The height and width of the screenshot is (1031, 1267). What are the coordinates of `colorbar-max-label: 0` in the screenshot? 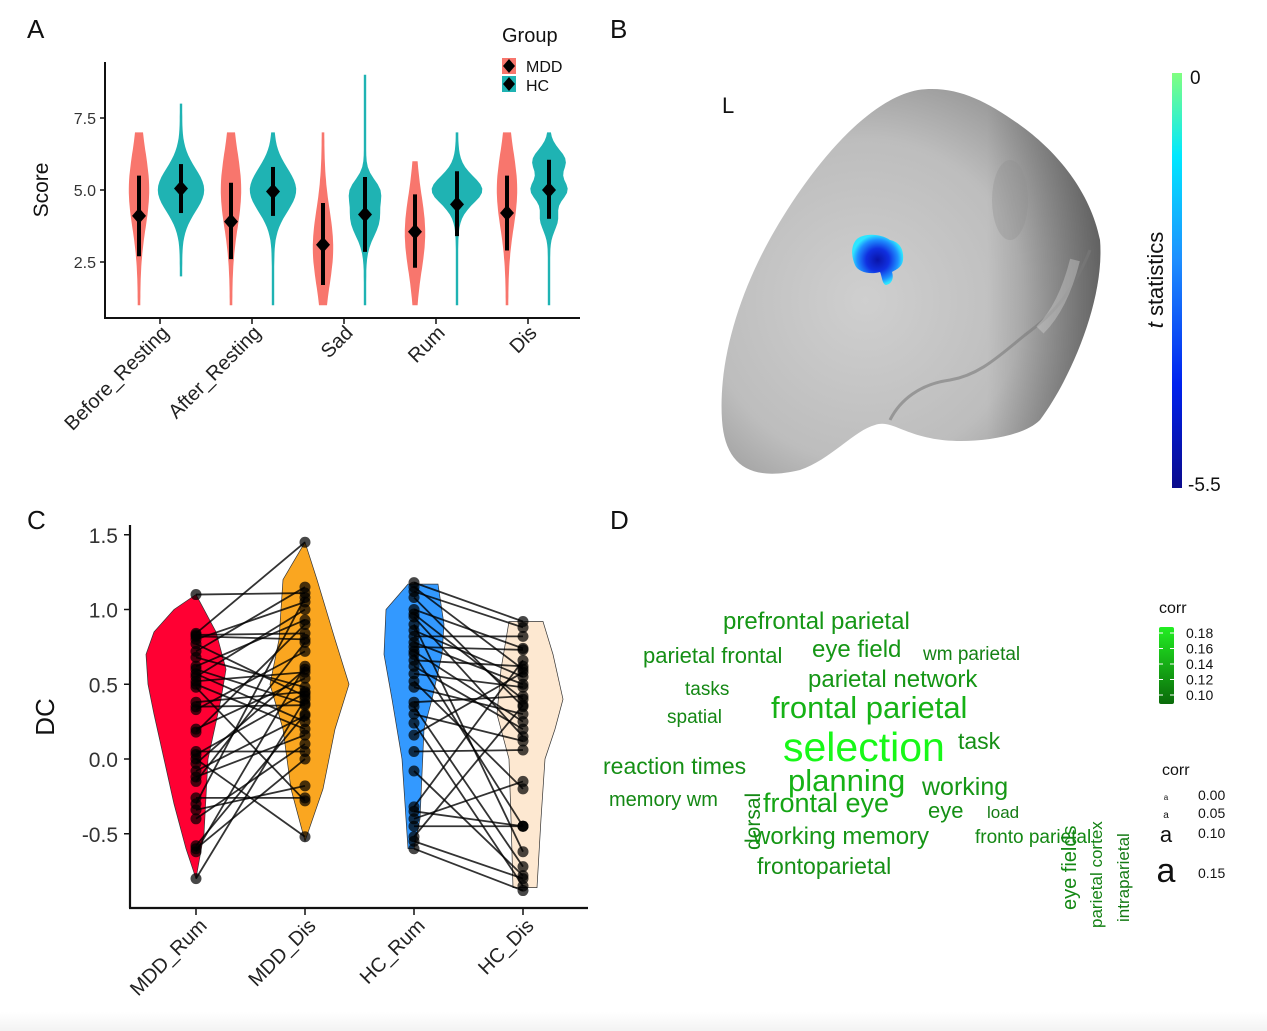 It's located at (1195, 78).